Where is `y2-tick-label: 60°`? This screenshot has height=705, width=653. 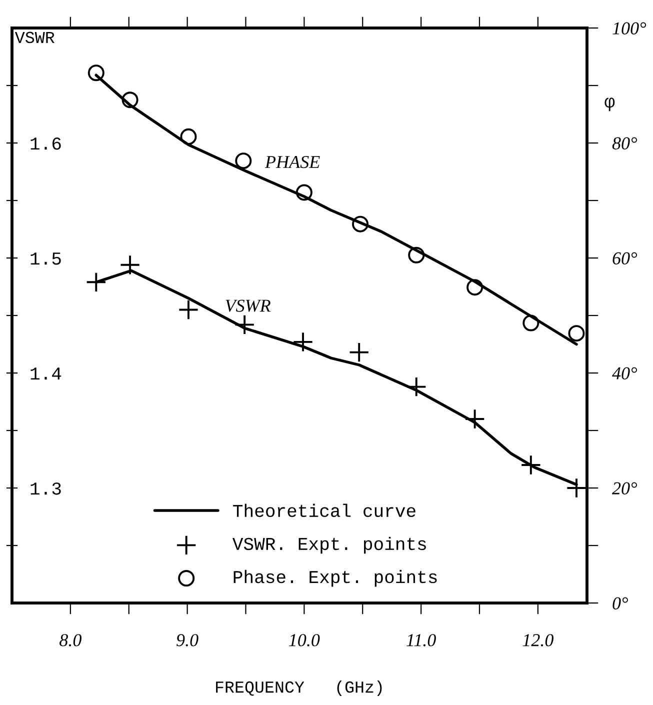 y2-tick-label: 60° is located at coordinates (624, 258).